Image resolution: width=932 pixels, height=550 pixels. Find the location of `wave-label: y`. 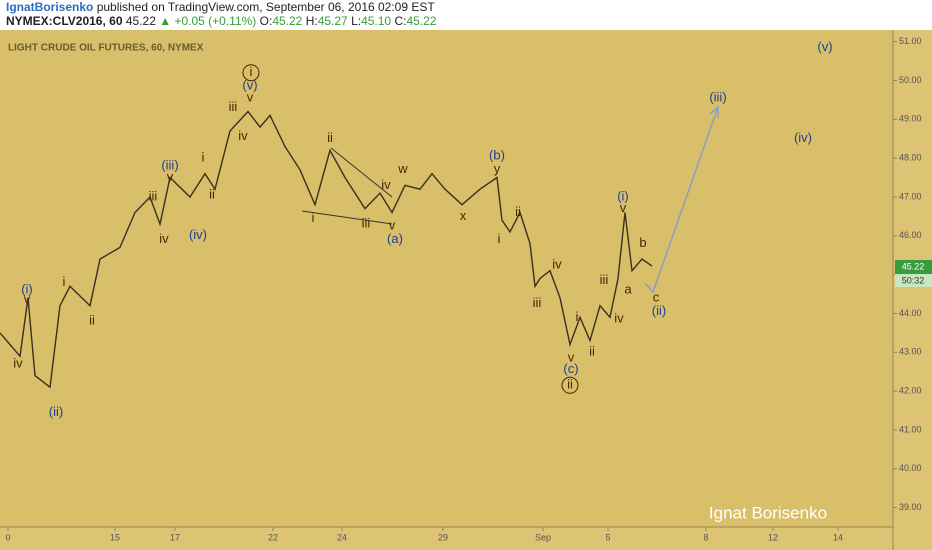

wave-label: y is located at coordinates (497, 168).